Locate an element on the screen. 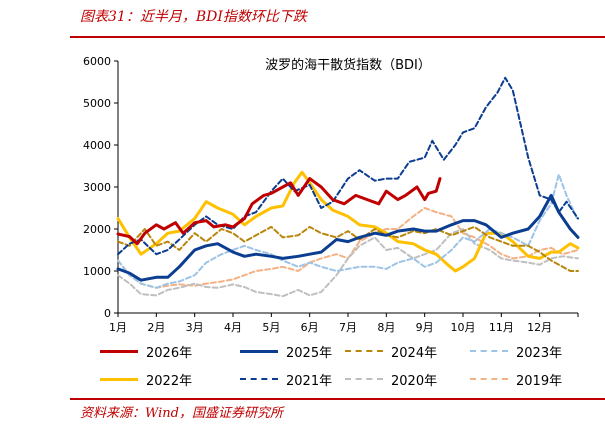 This screenshot has height=432, width=605. x-tick-label: 11月 is located at coordinates (501, 327).